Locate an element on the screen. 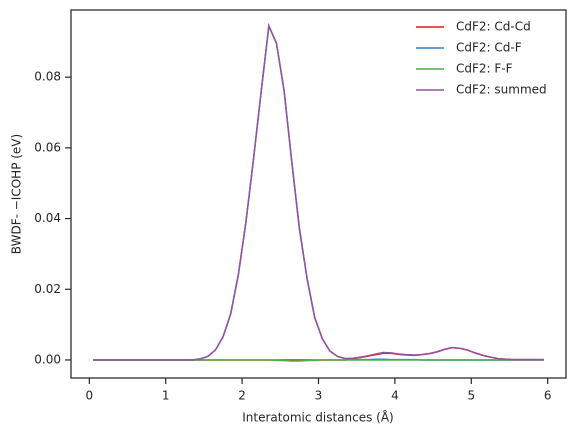 The height and width of the screenshot is (440, 576). x-tick-label: 6 is located at coordinates (548, 396).